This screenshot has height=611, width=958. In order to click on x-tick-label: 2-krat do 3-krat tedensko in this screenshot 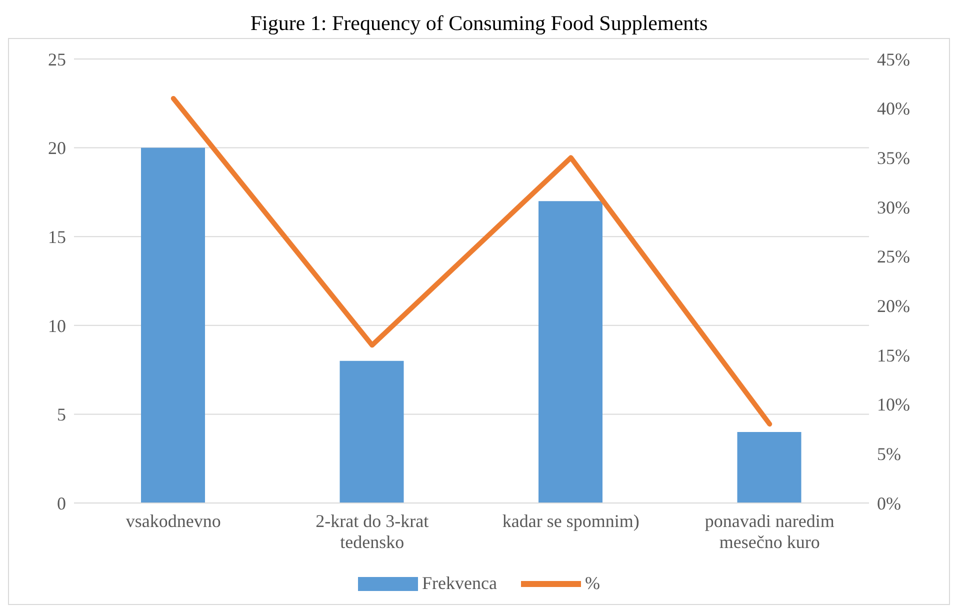, I will do `click(372, 531)`.